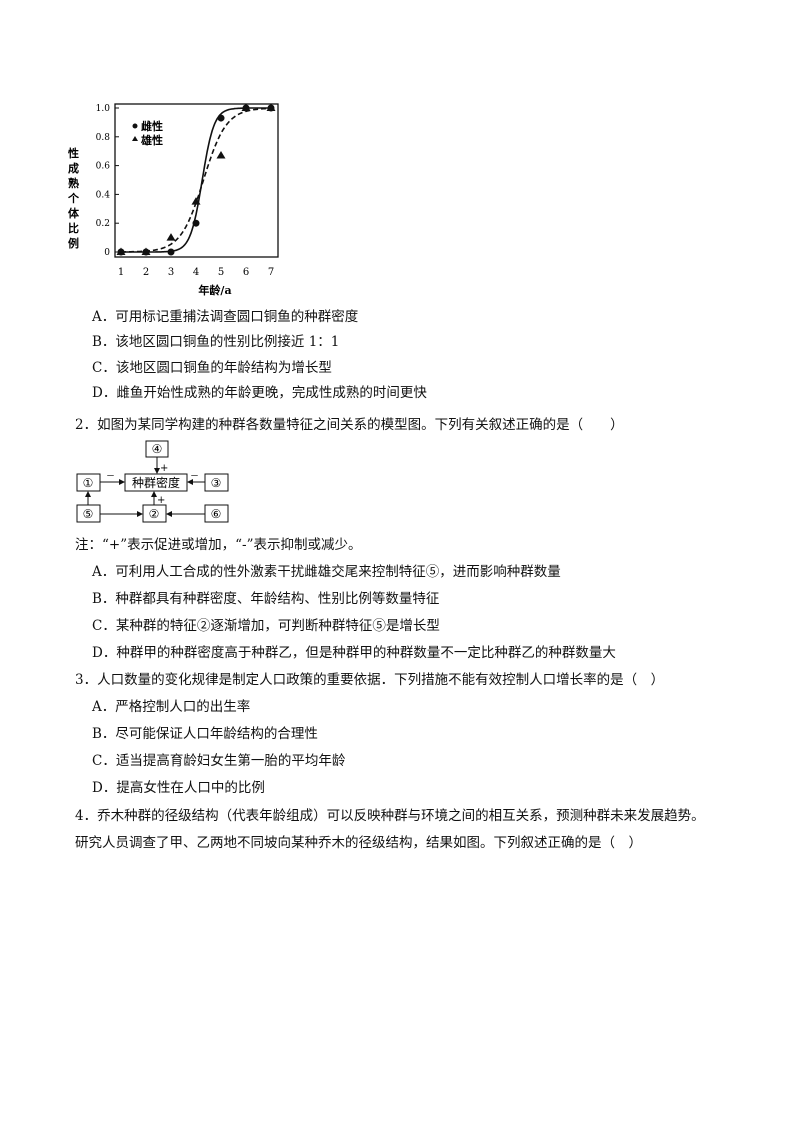 This screenshot has height=1123, width=794. I want to click on x-tick-label: 3, so click(171, 272).